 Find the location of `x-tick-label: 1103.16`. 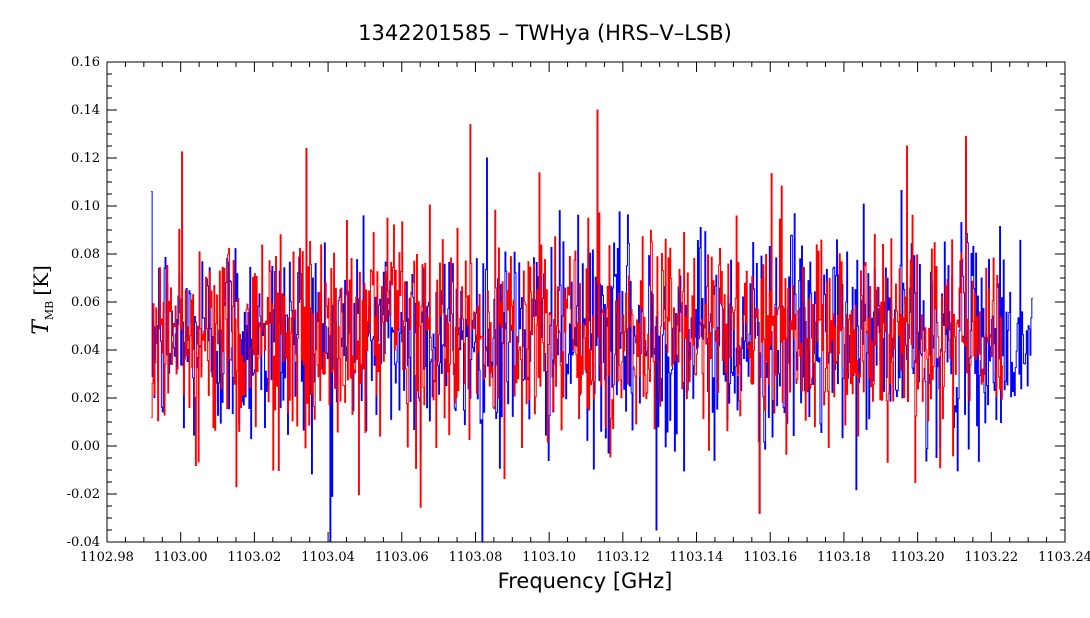

x-tick-label: 1103.16 is located at coordinates (770, 557).